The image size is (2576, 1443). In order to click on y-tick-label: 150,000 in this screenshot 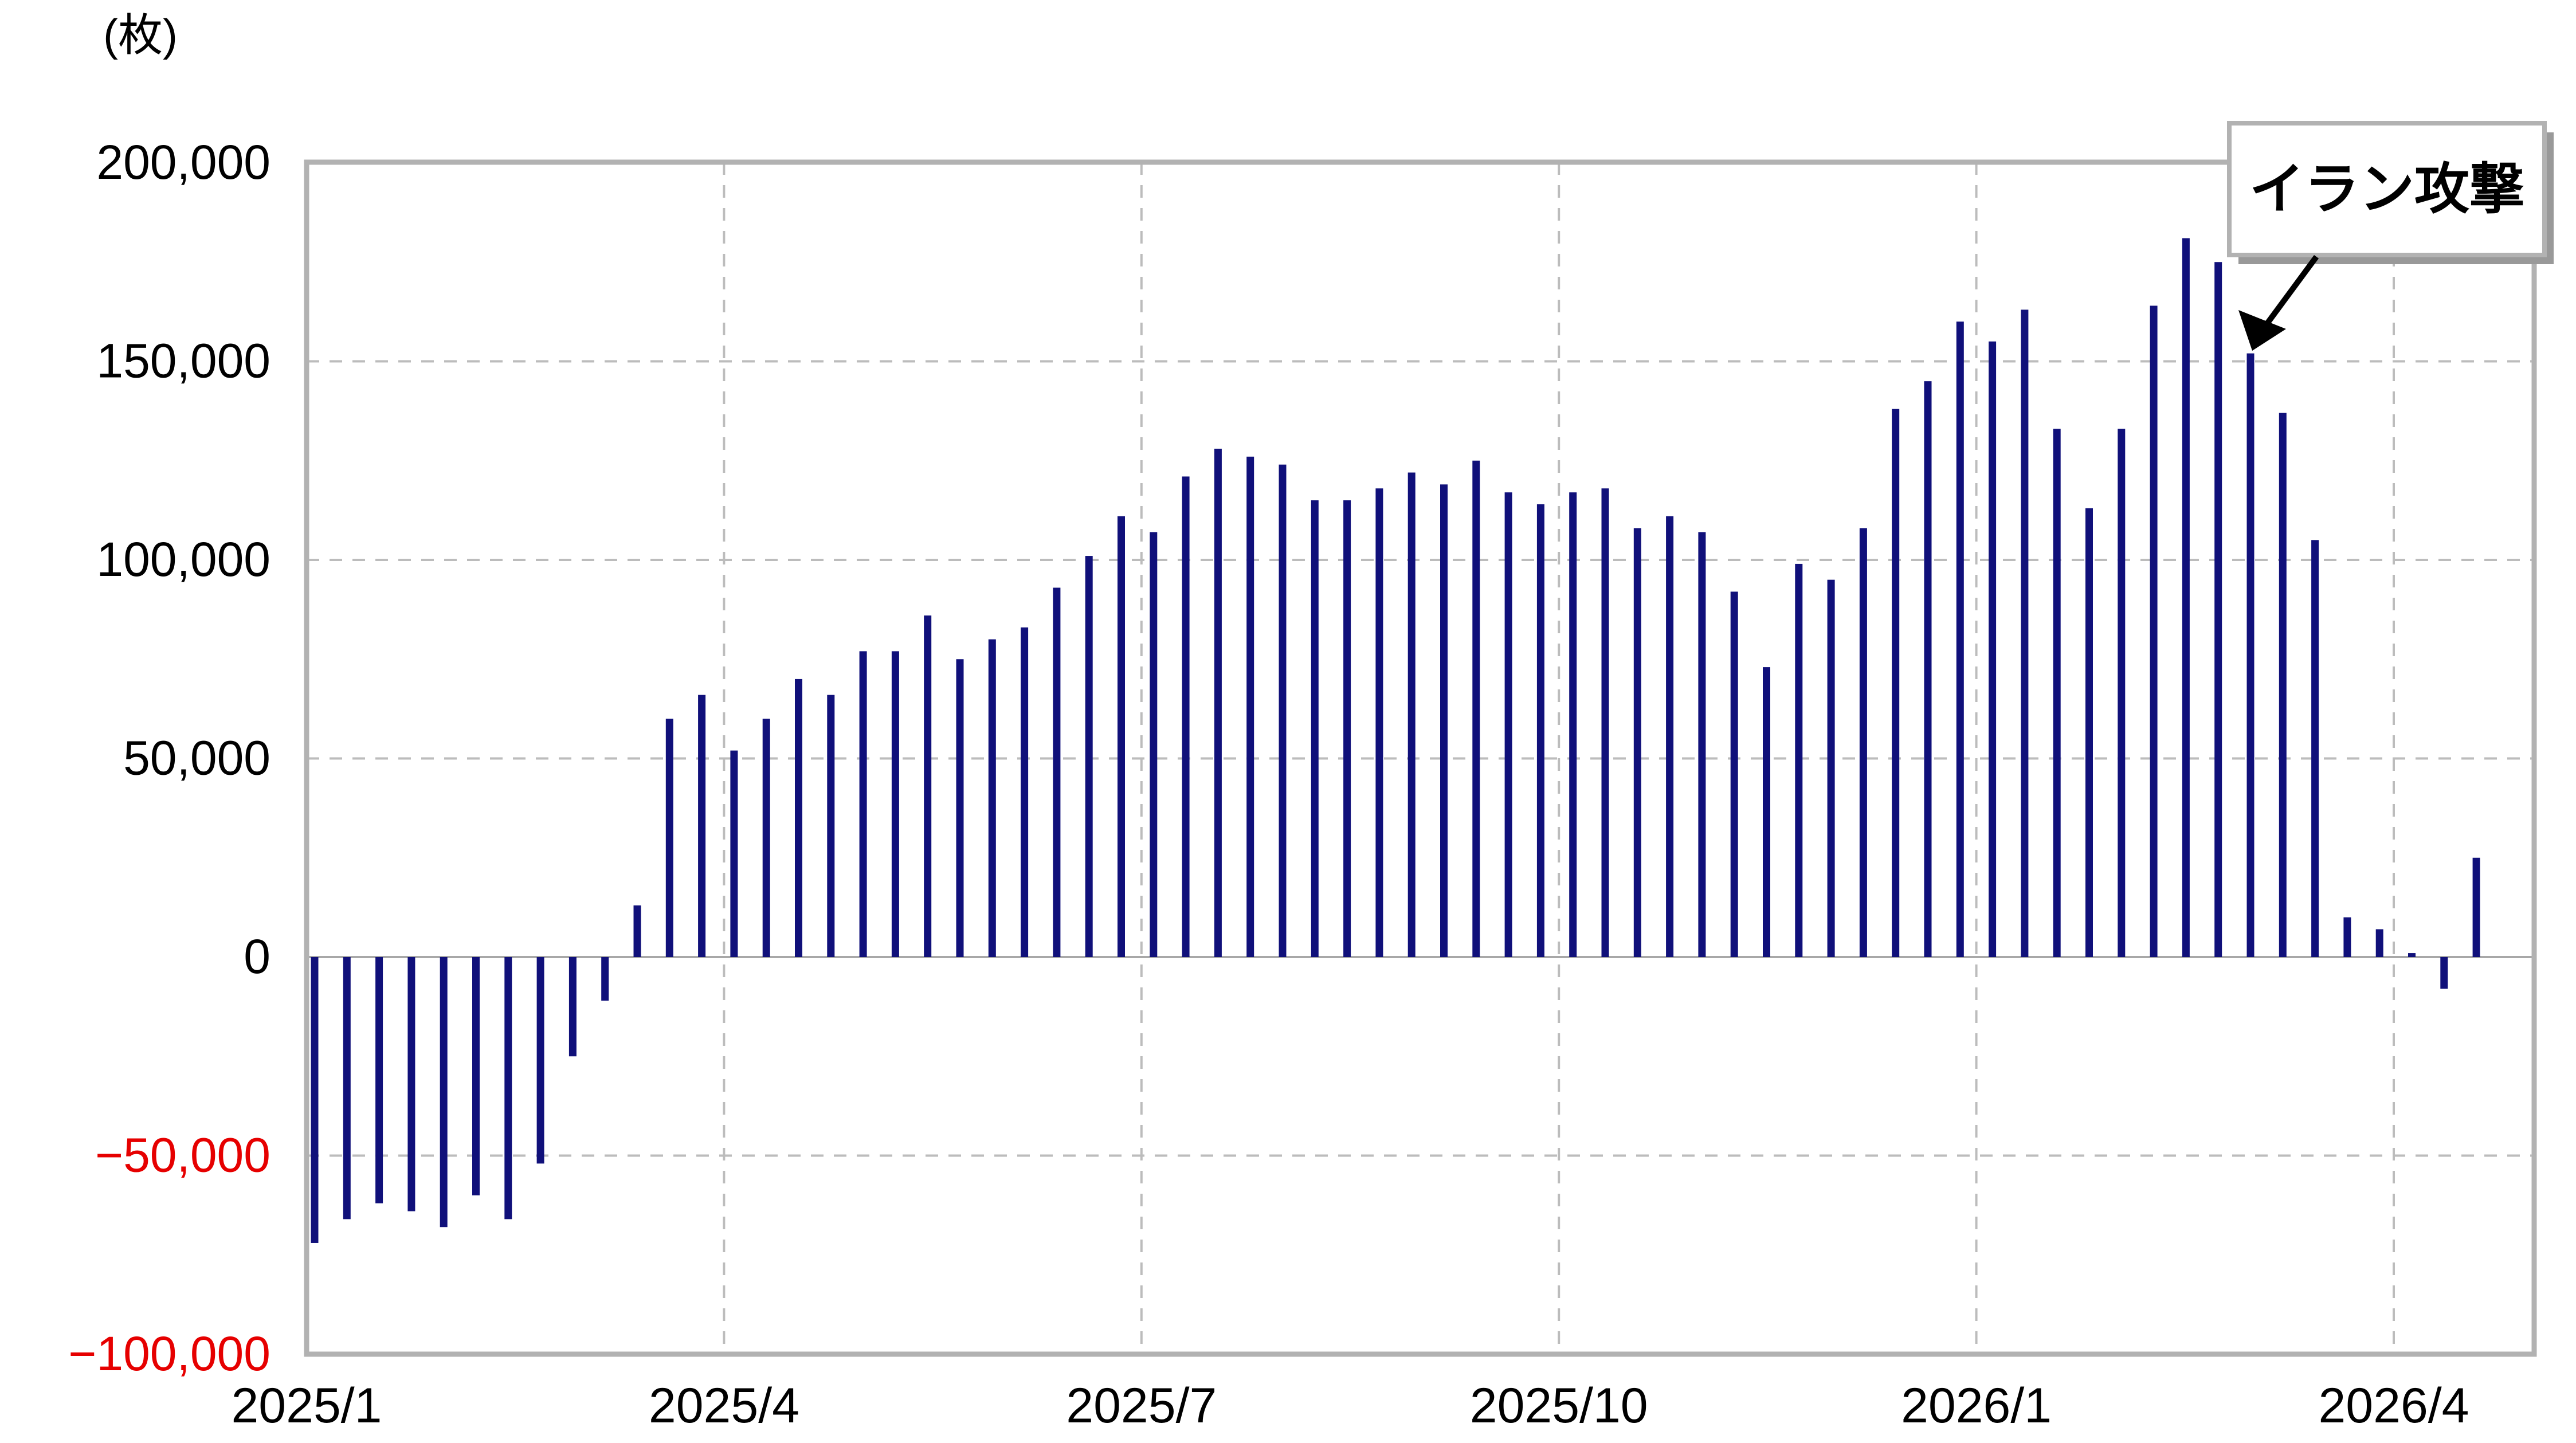, I will do `click(183, 361)`.